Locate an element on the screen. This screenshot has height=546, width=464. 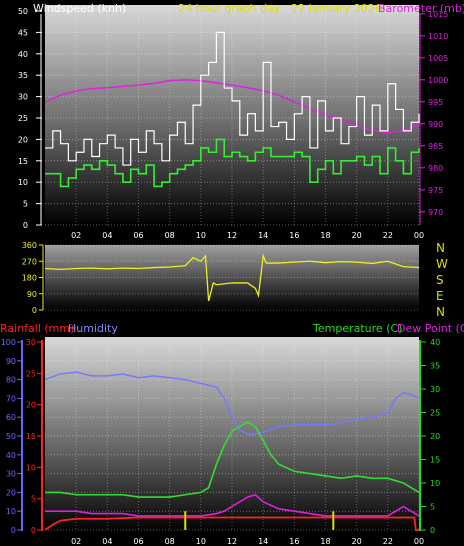
wind-y-tick-label: 0 is located at coordinates (25, 225).